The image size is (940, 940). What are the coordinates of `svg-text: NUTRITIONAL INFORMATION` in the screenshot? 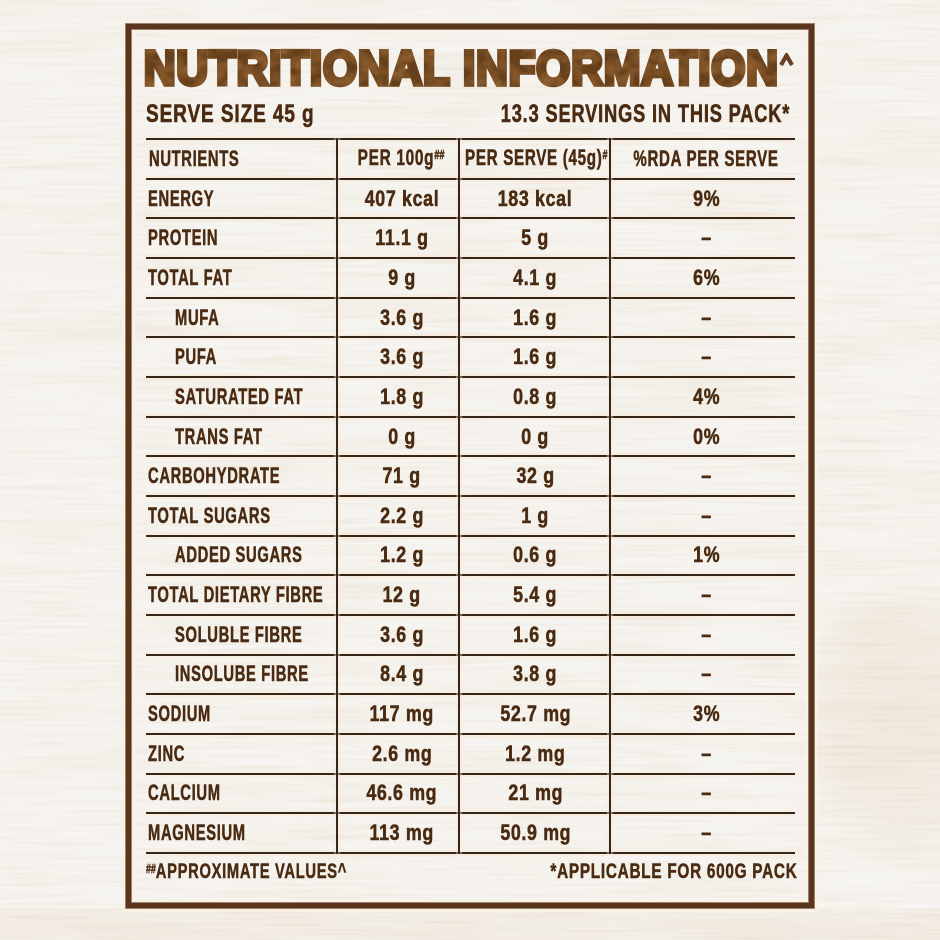 It's located at (461, 68).